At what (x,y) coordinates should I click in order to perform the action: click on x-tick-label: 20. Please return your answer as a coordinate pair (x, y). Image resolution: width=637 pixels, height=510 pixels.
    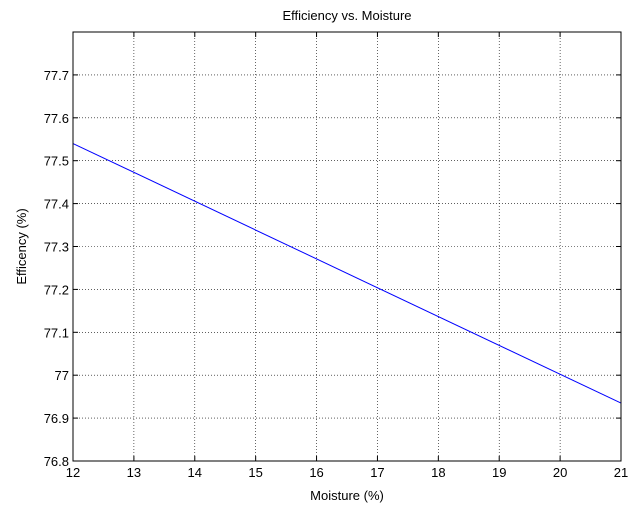
    Looking at the image, I should click on (560, 472).